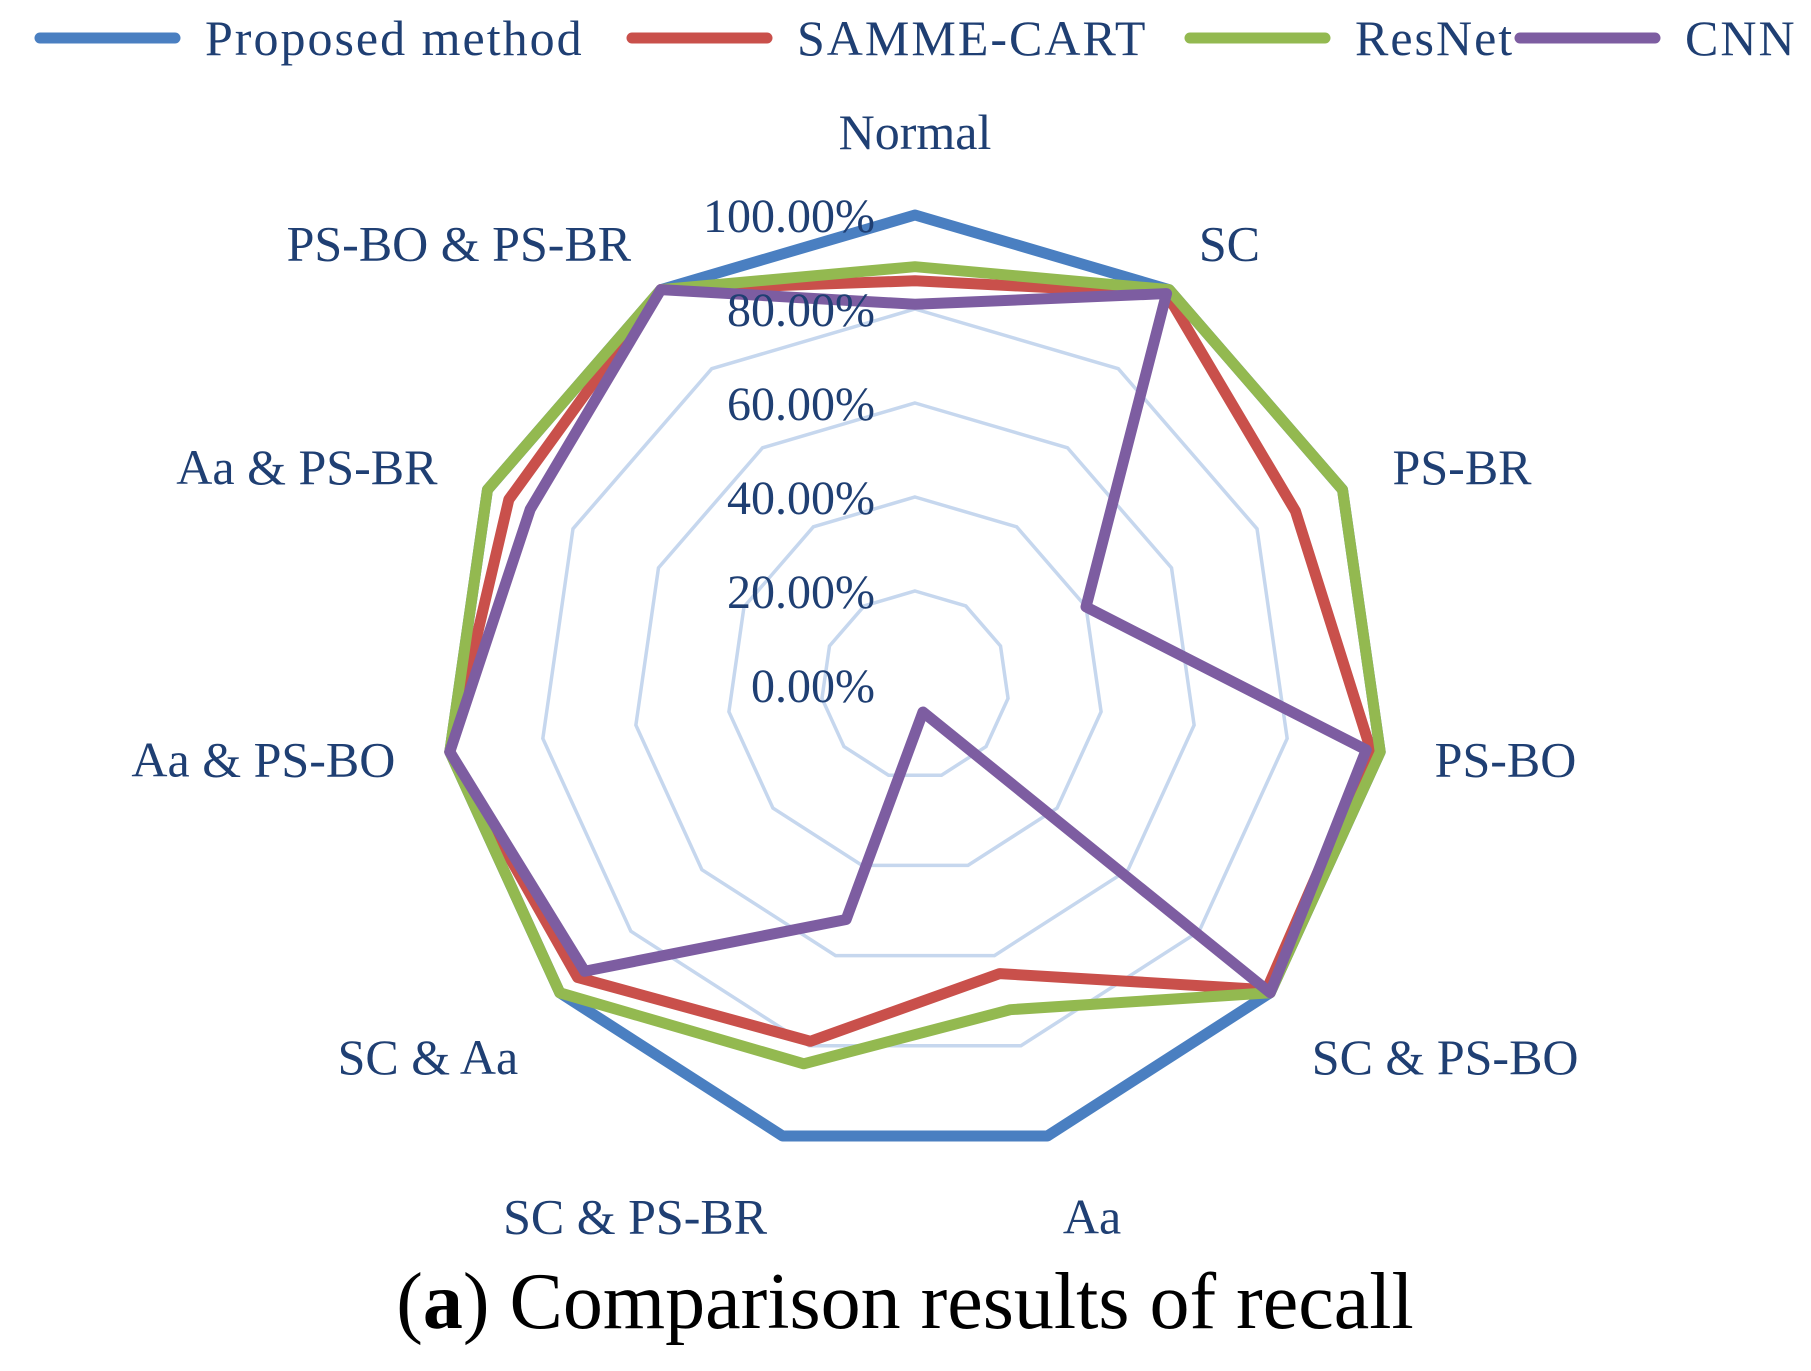  Describe the element at coordinates (263, 760) in the screenshot. I see `category-label: Aa & PS-BO` at that location.